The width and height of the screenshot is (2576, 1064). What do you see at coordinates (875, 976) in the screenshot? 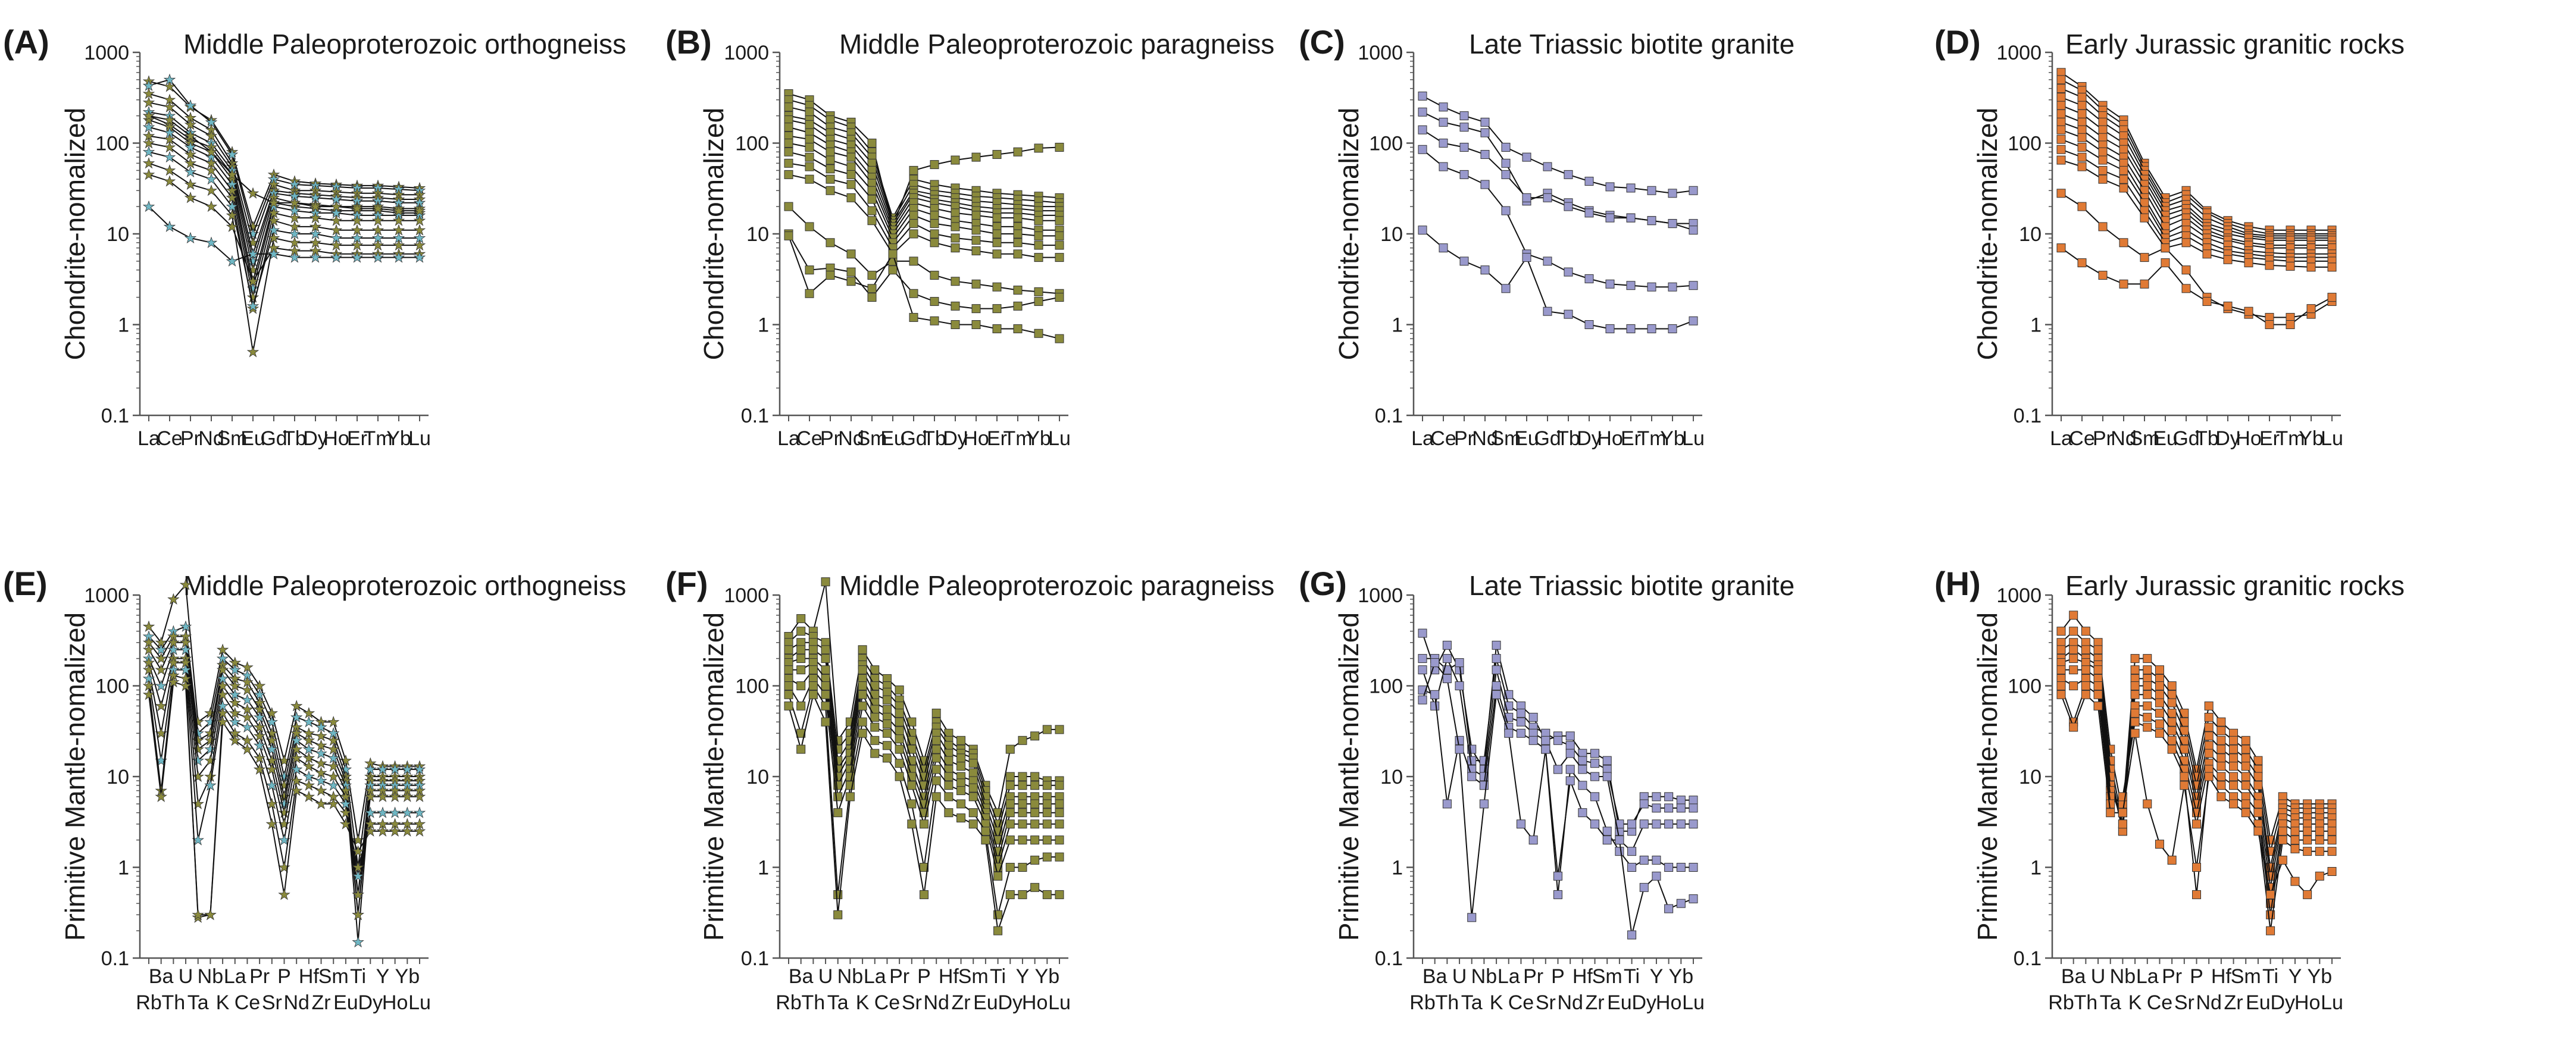
I see `x-tick-label: La` at bounding box center [875, 976].